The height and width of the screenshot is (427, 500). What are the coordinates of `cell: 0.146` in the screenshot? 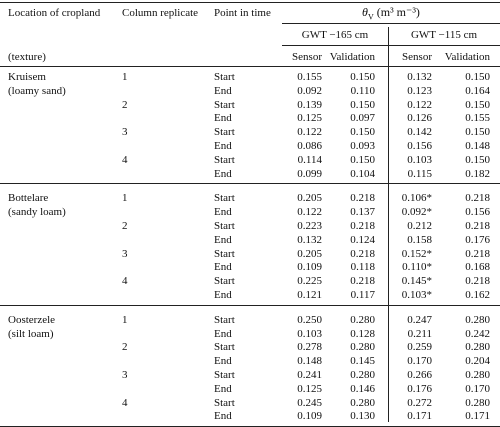 It's located at (362, 388).